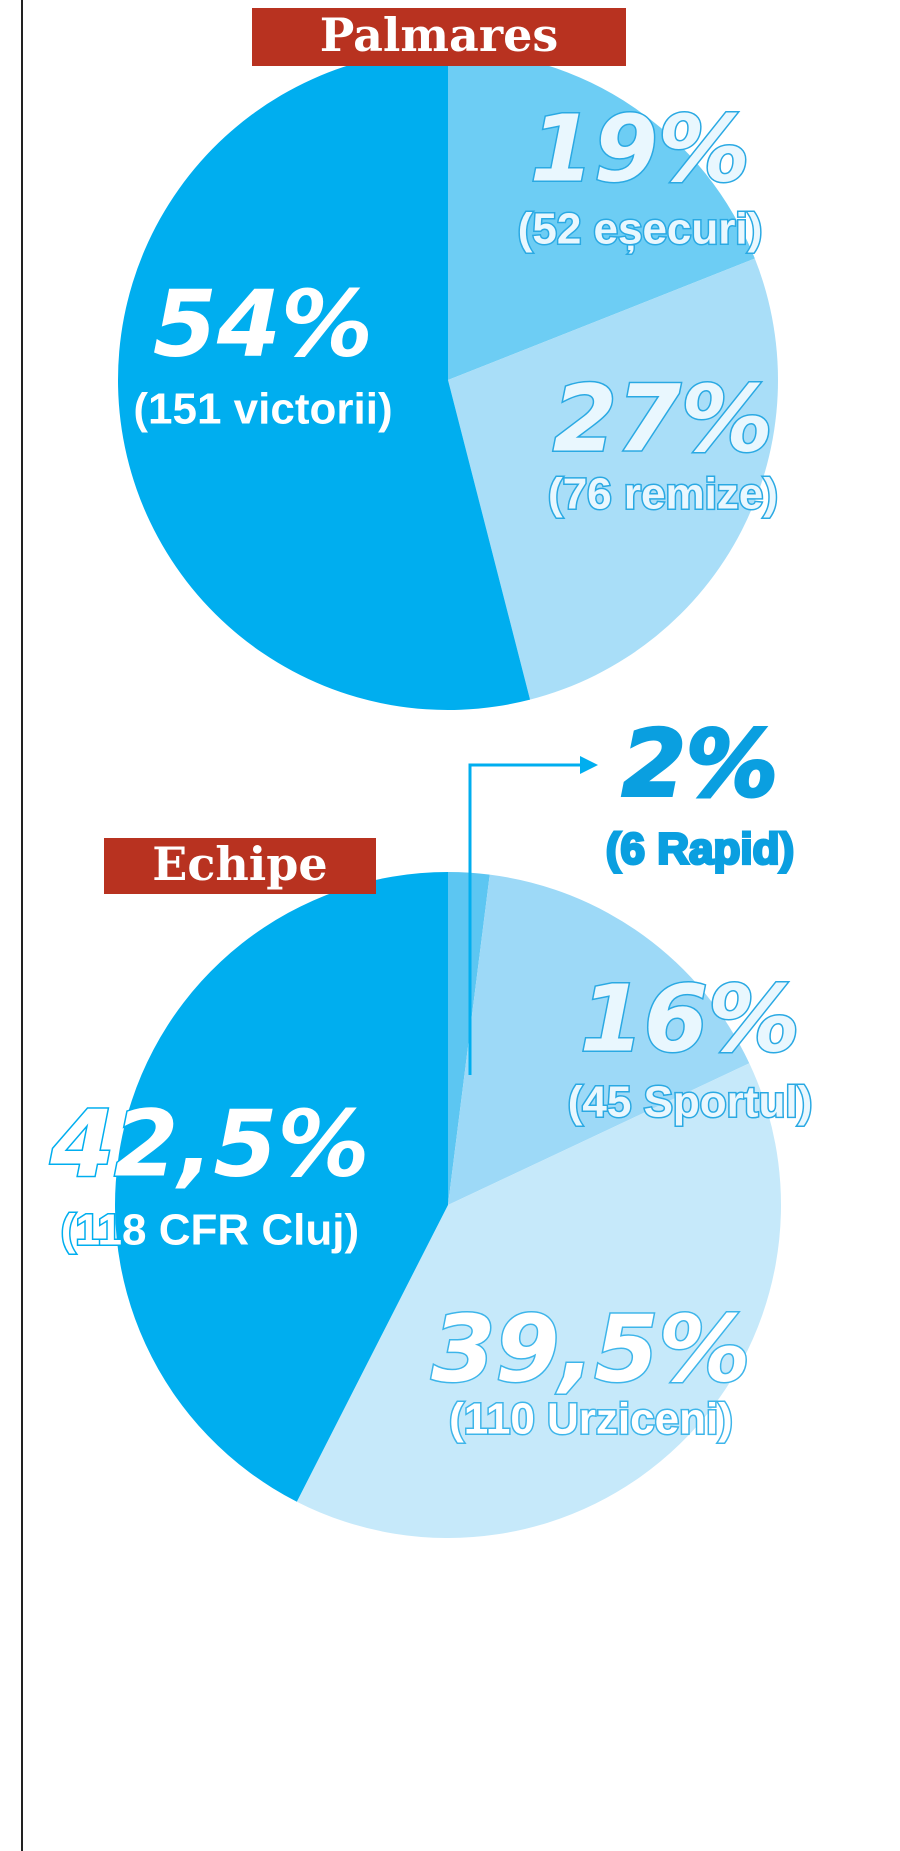 The height and width of the screenshot is (1851, 900). I want to click on slice-label: (76 remize), so click(663, 494).